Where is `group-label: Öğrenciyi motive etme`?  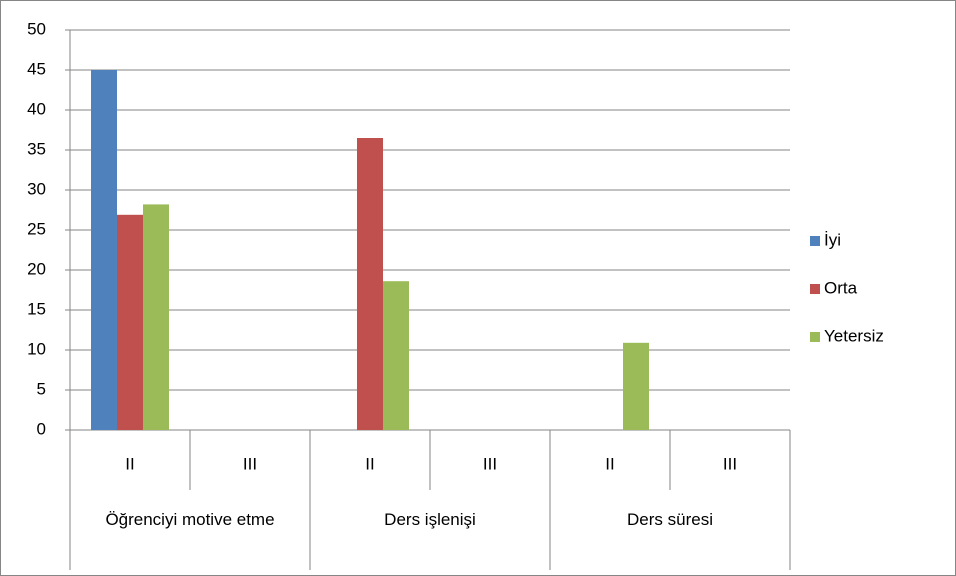 group-label: Öğrenciyi motive etme is located at coordinates (190, 519).